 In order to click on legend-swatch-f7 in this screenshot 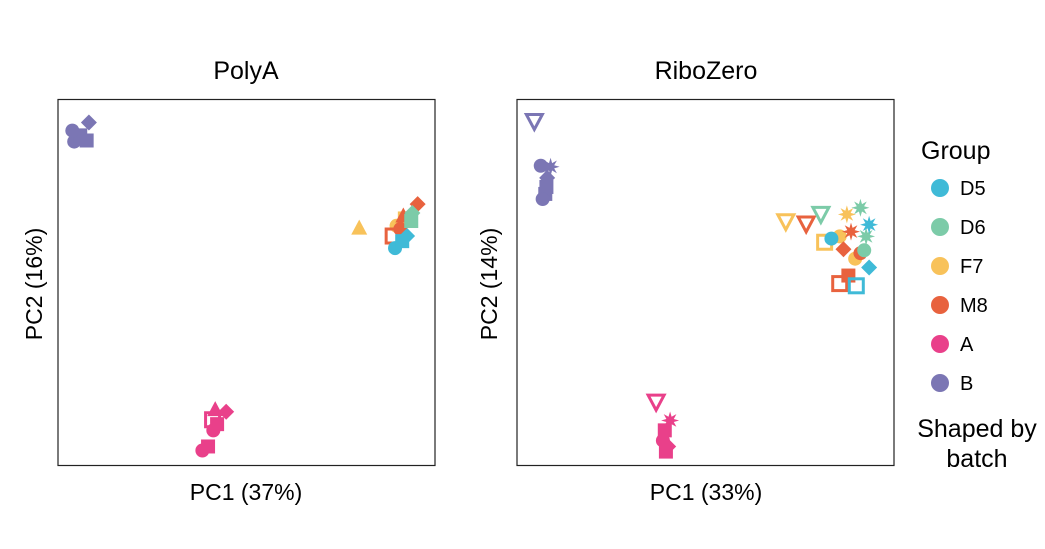, I will do `click(940, 266)`.